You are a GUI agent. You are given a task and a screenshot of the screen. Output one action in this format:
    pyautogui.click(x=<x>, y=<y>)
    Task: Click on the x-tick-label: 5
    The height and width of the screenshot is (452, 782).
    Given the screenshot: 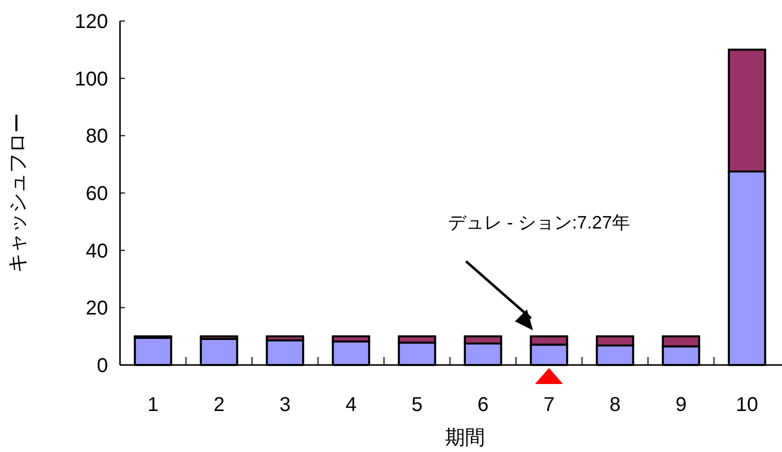 What is the action you would take?
    pyautogui.click(x=417, y=405)
    